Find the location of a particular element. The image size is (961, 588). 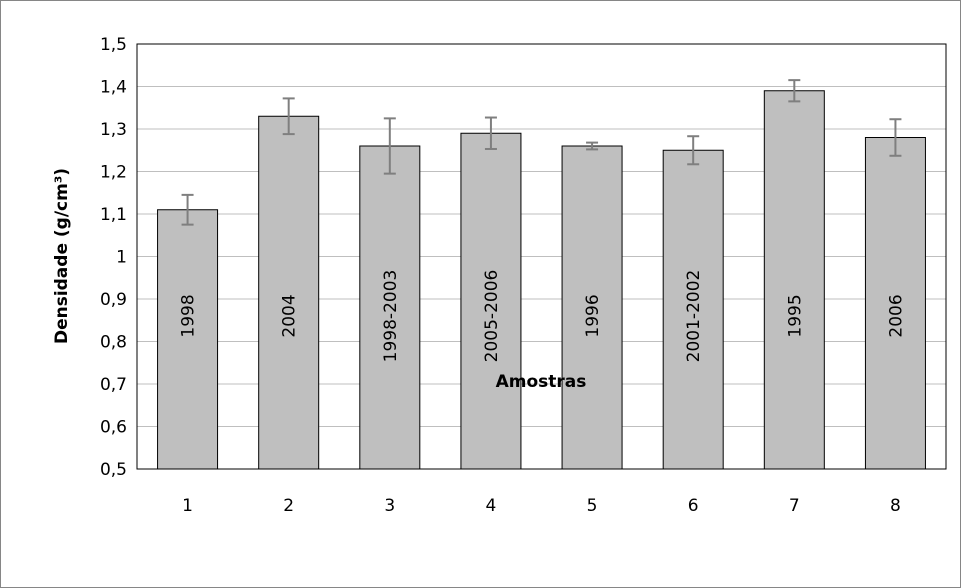

y-tick-label: 0,6 is located at coordinates (113, 428).